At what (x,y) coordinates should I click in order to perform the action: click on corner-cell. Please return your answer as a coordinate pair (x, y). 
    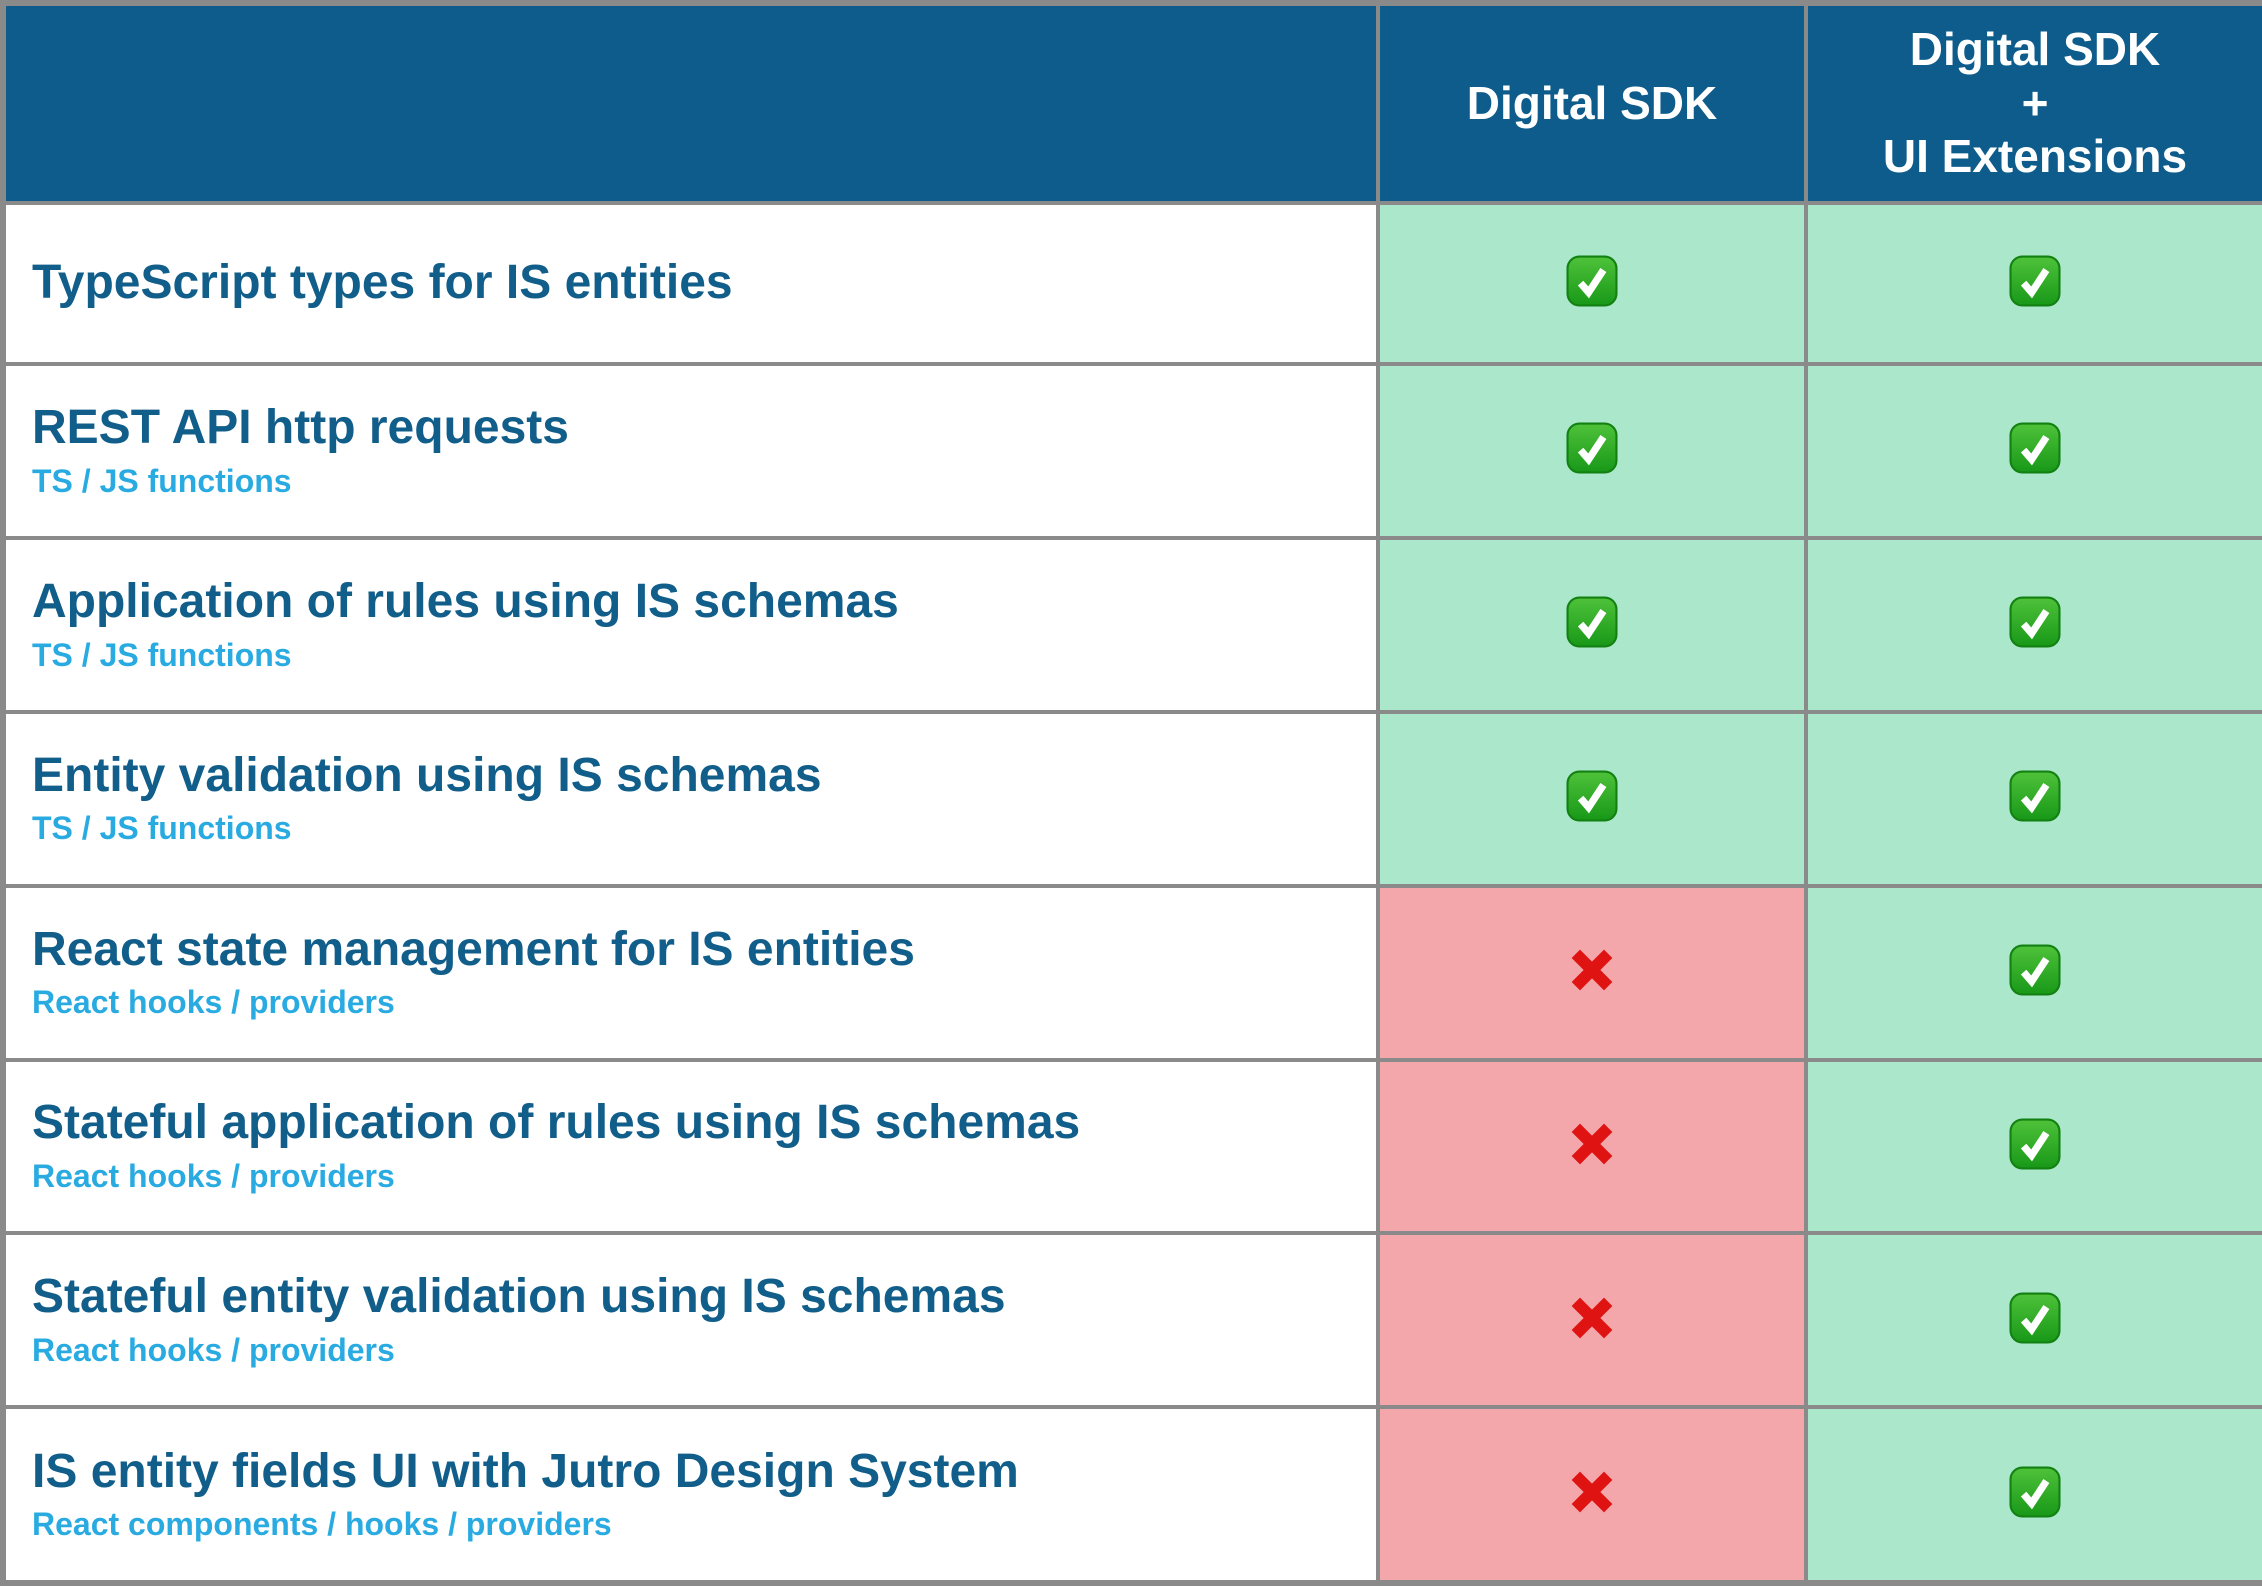
    Looking at the image, I should click on (690, 103).